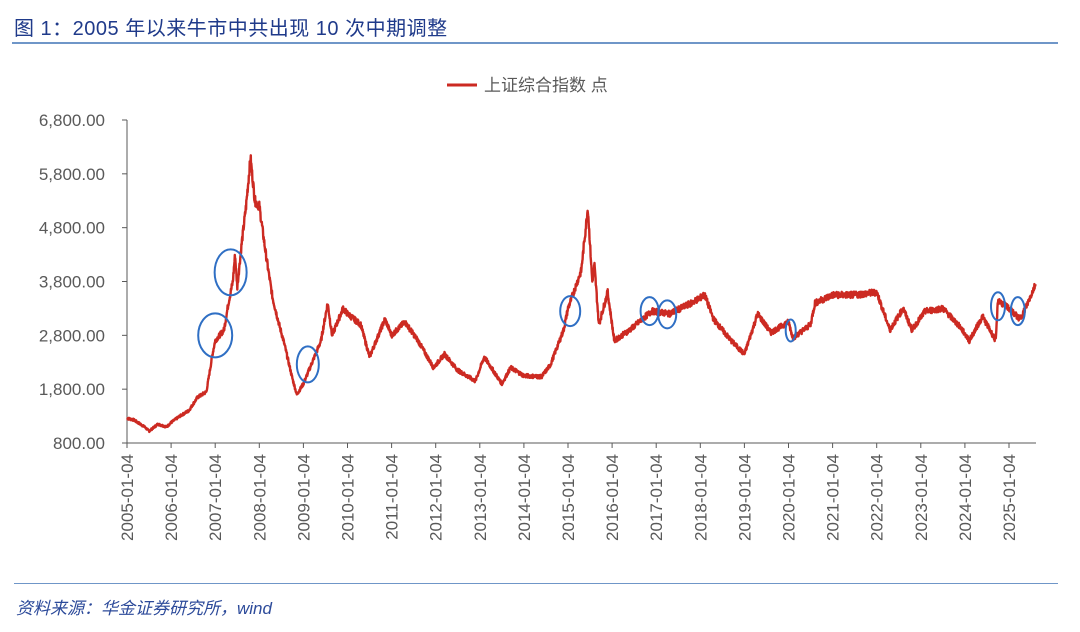 The height and width of the screenshot is (632, 1080). I want to click on x-tick-label: 2010-01-04, so click(348, 497).